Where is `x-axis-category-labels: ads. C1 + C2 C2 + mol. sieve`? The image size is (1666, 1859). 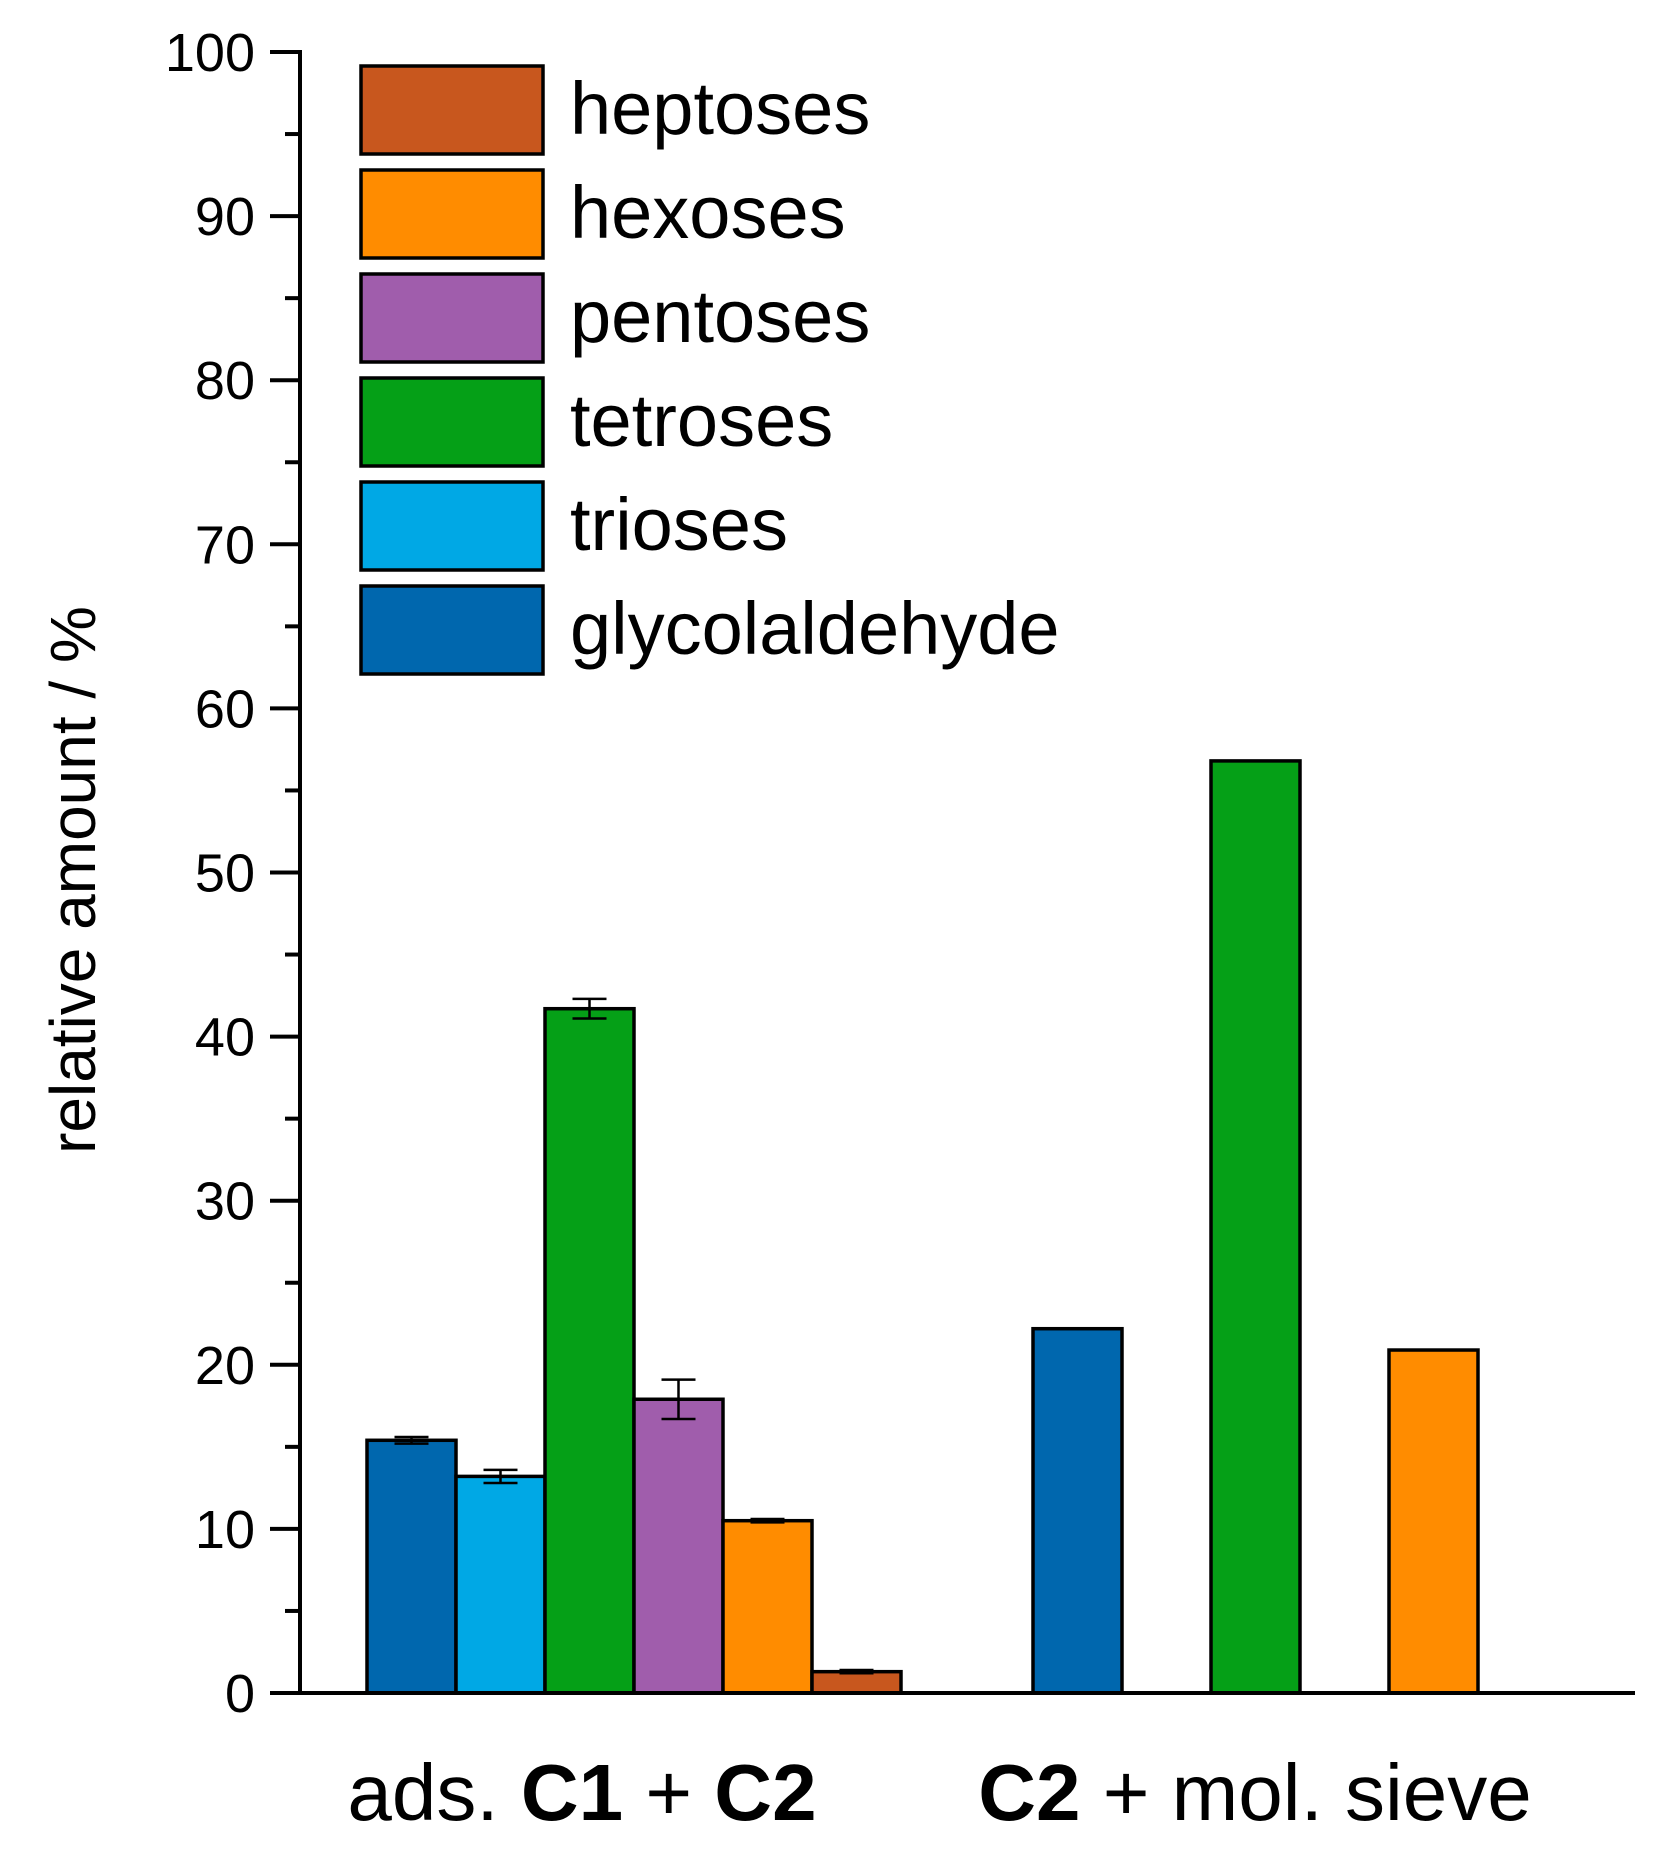
x-axis-category-labels: ads. C1 + C2 C2 + mol. sieve is located at coordinates (939, 1792).